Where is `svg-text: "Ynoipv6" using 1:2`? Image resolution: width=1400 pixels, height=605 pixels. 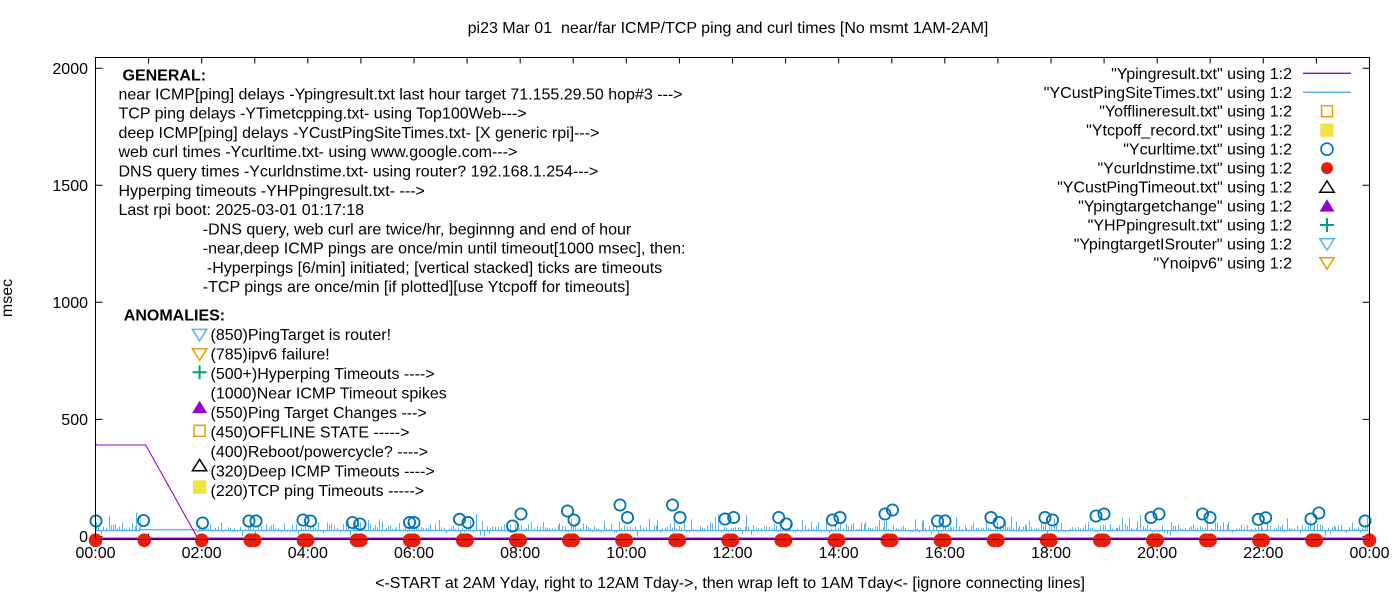 svg-text: "Ynoipv6" using 1:2 is located at coordinates (1222, 263).